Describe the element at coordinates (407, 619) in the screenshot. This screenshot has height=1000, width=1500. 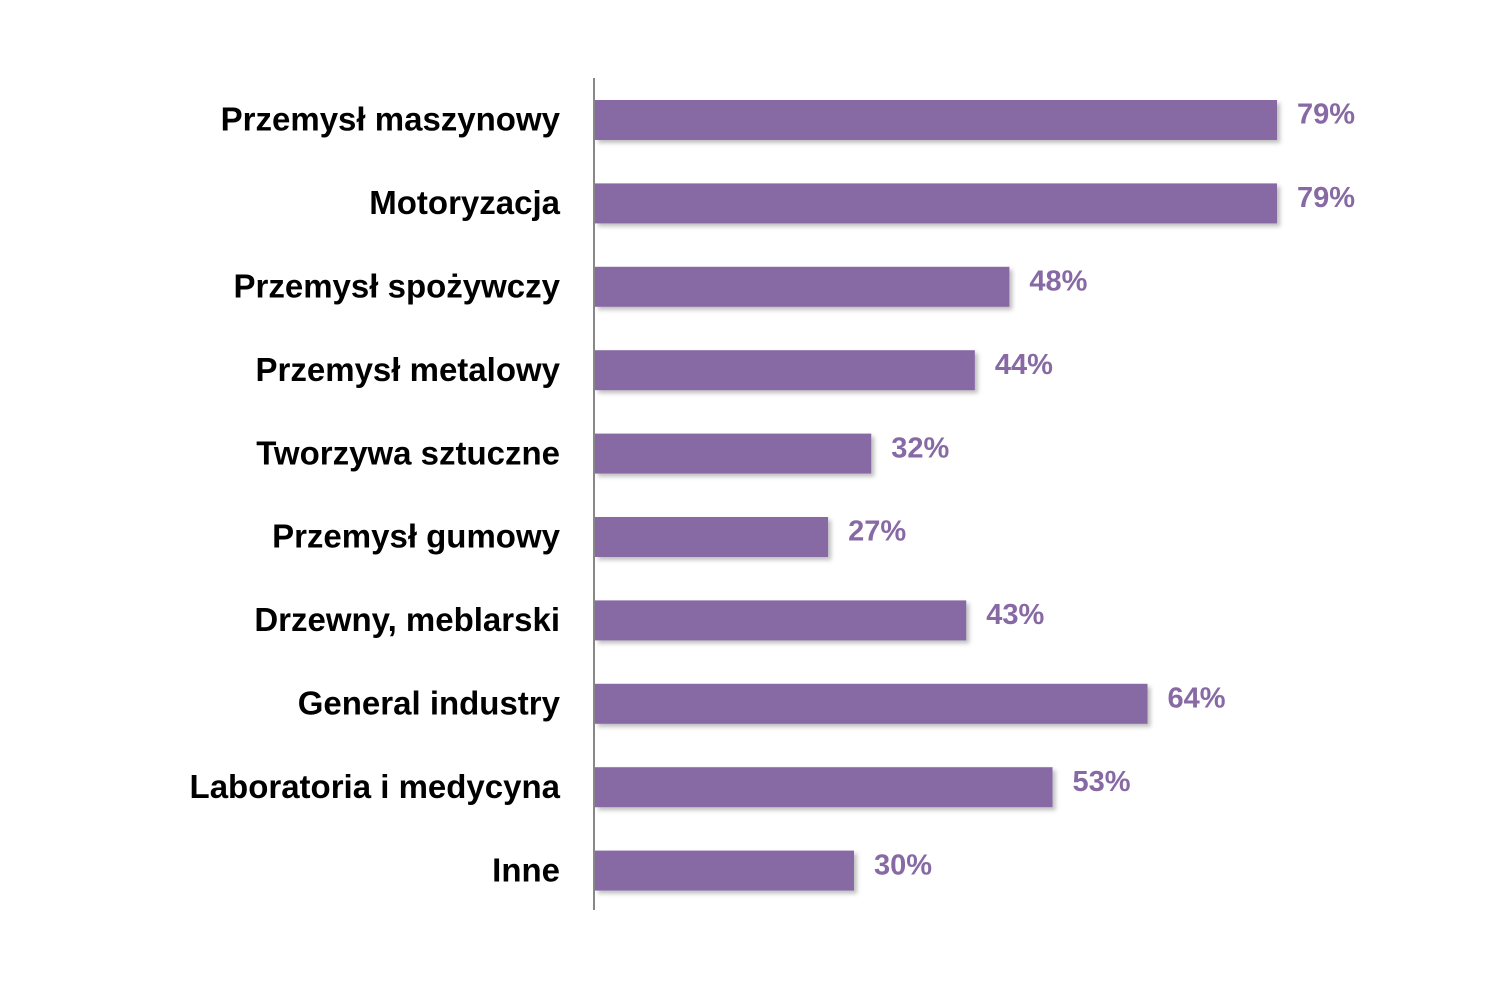
I see `category-label: Drzewny, meblarski` at that location.